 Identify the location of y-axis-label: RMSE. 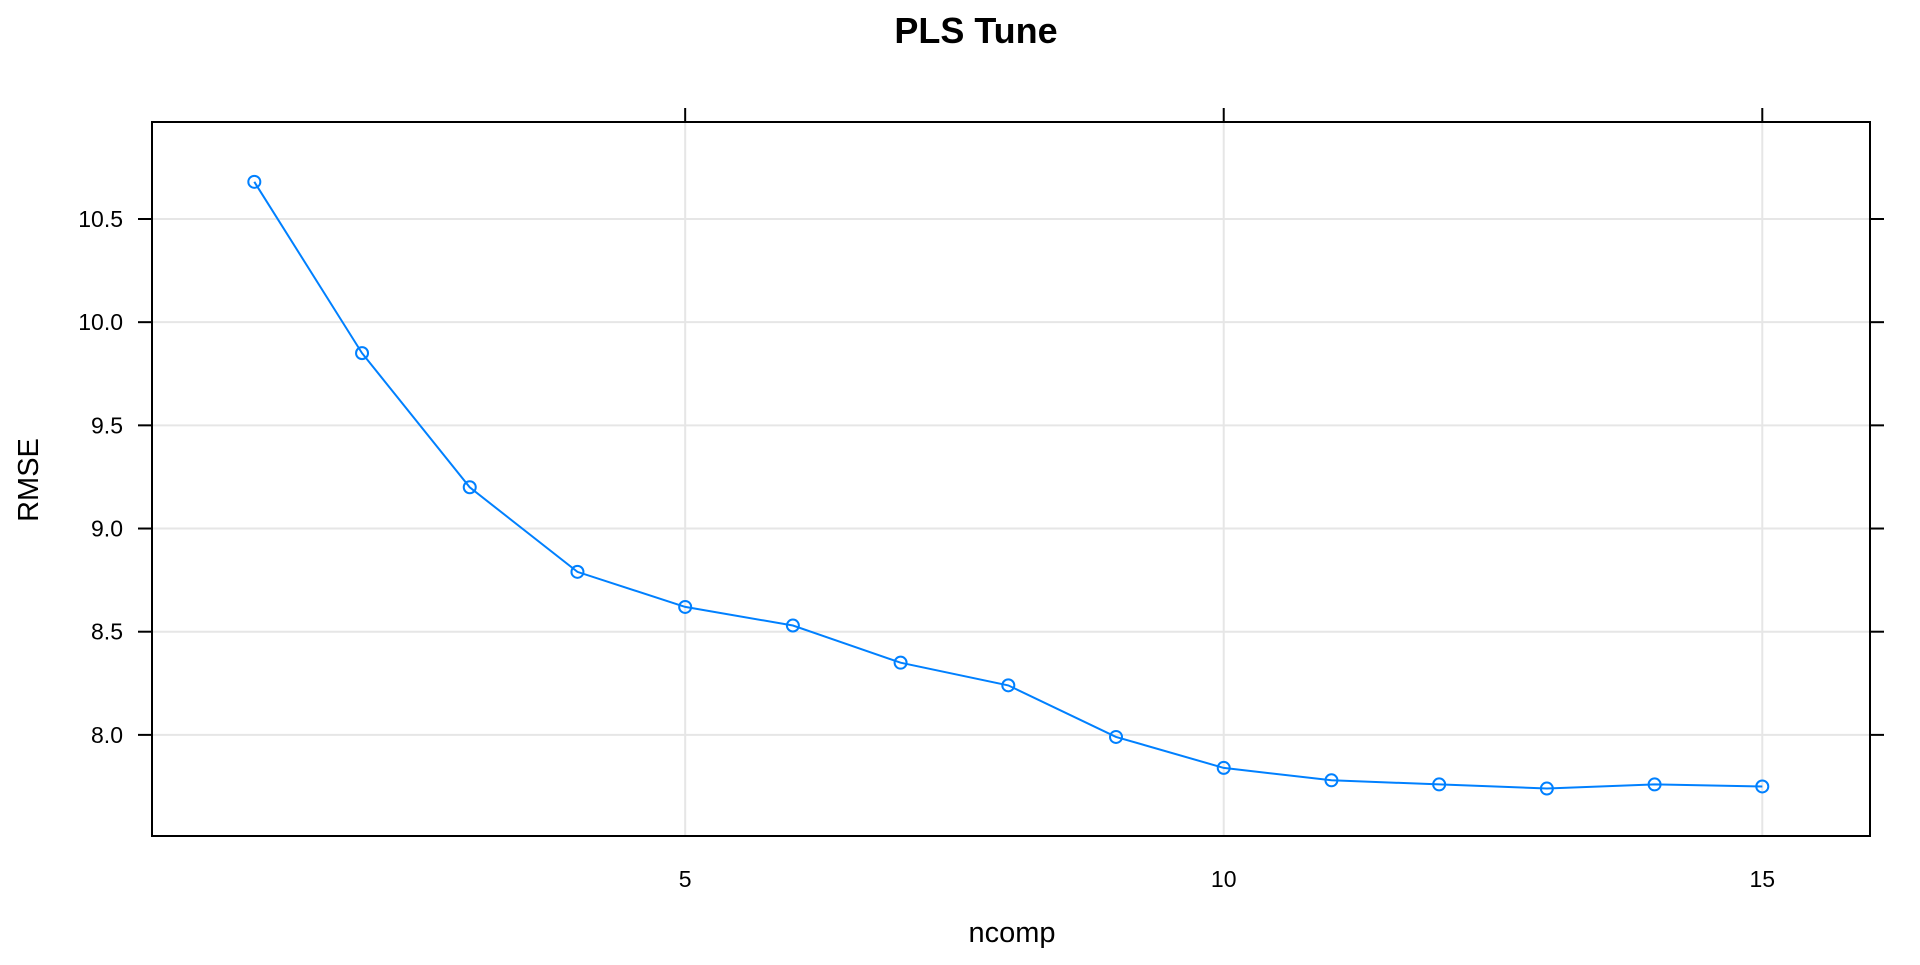
(29, 480).